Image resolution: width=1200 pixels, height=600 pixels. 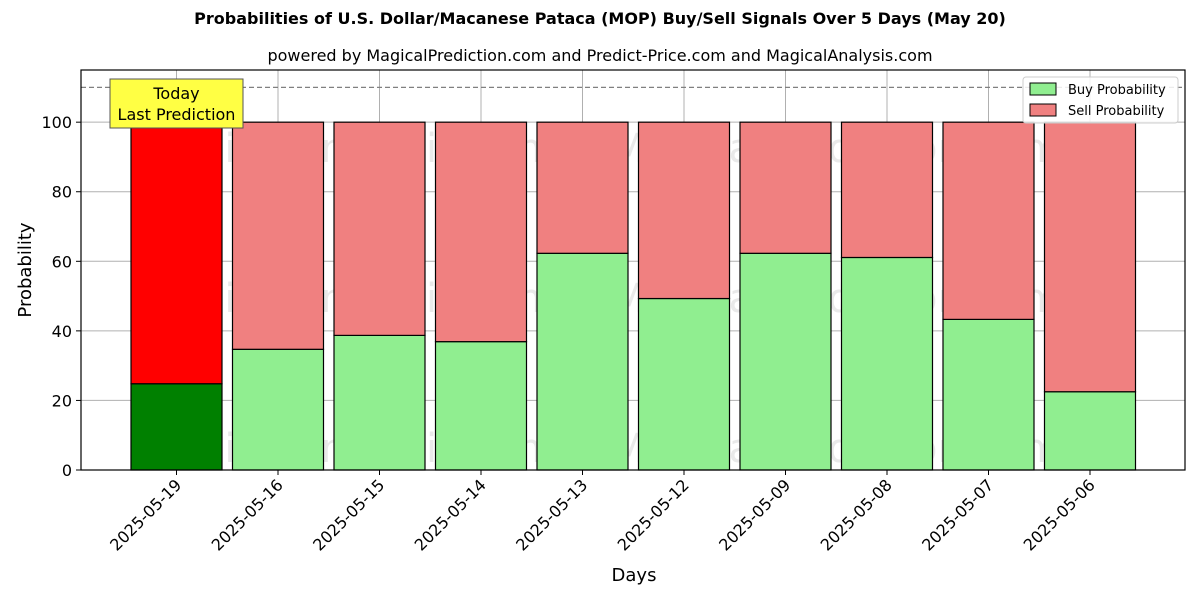 I want to click on x-tick-label: 2025-05-07, so click(x=957, y=514).